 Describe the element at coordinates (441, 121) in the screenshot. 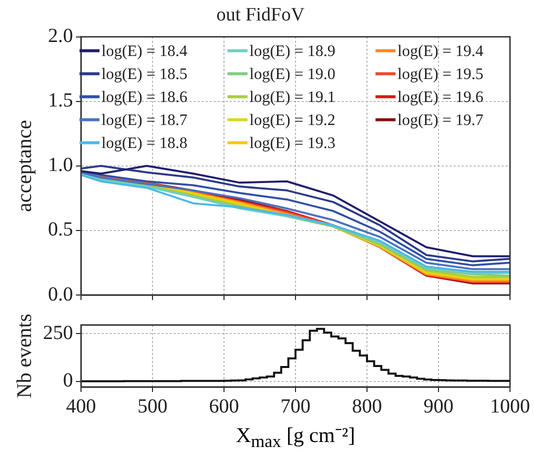

I see `legend-label: log(E) = 19.7` at that location.